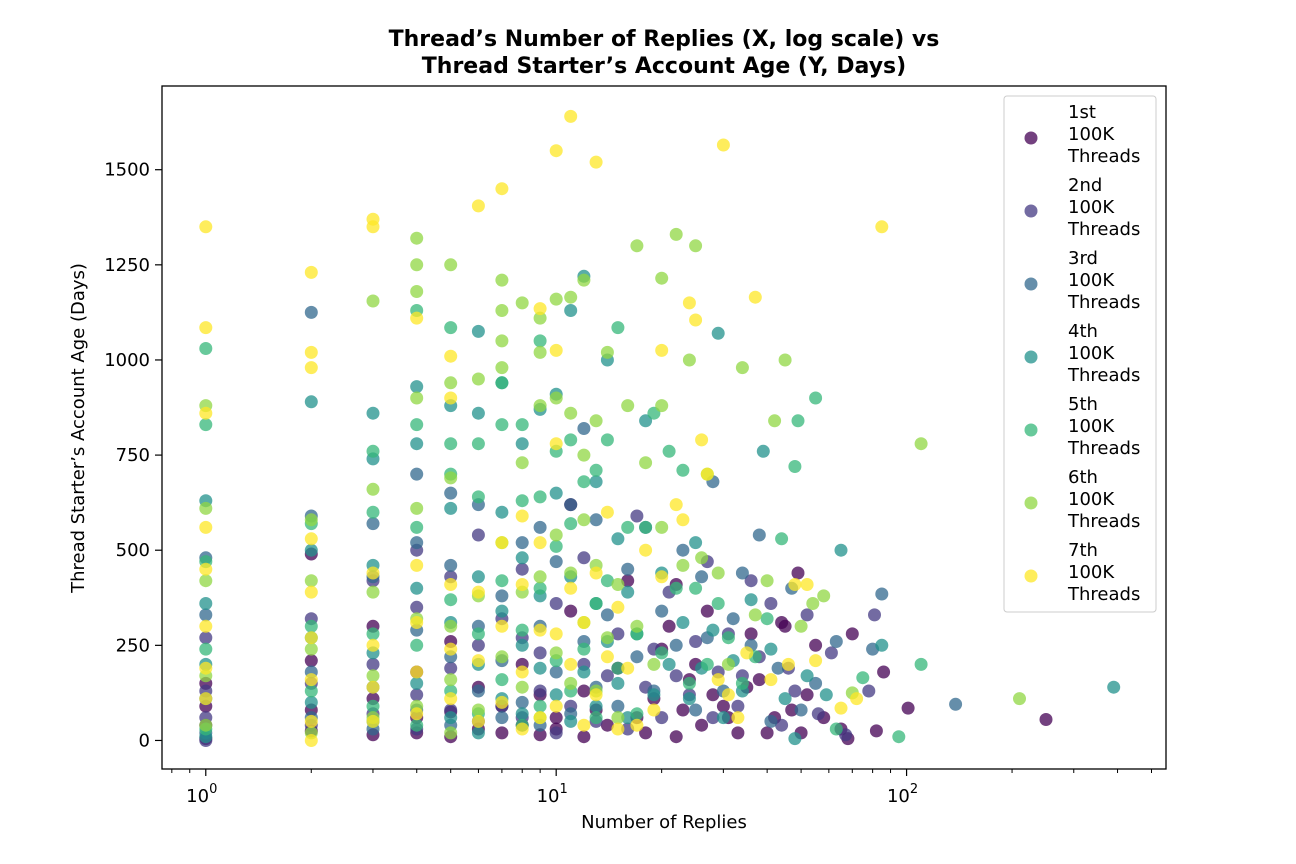 The height and width of the screenshot is (864, 1296). What do you see at coordinates (1091, 207) in the screenshot?
I see `legend-label: 100K` at bounding box center [1091, 207].